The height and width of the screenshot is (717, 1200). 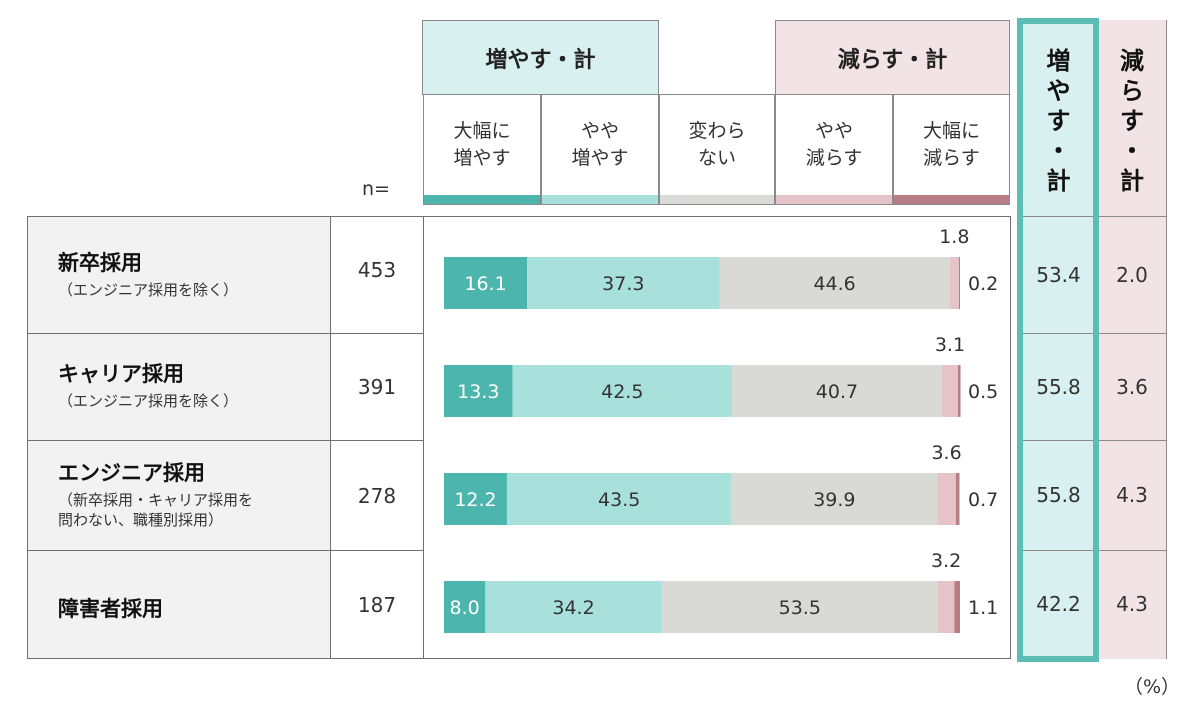 I want to click on row-n-value: 278, so click(x=377, y=495).